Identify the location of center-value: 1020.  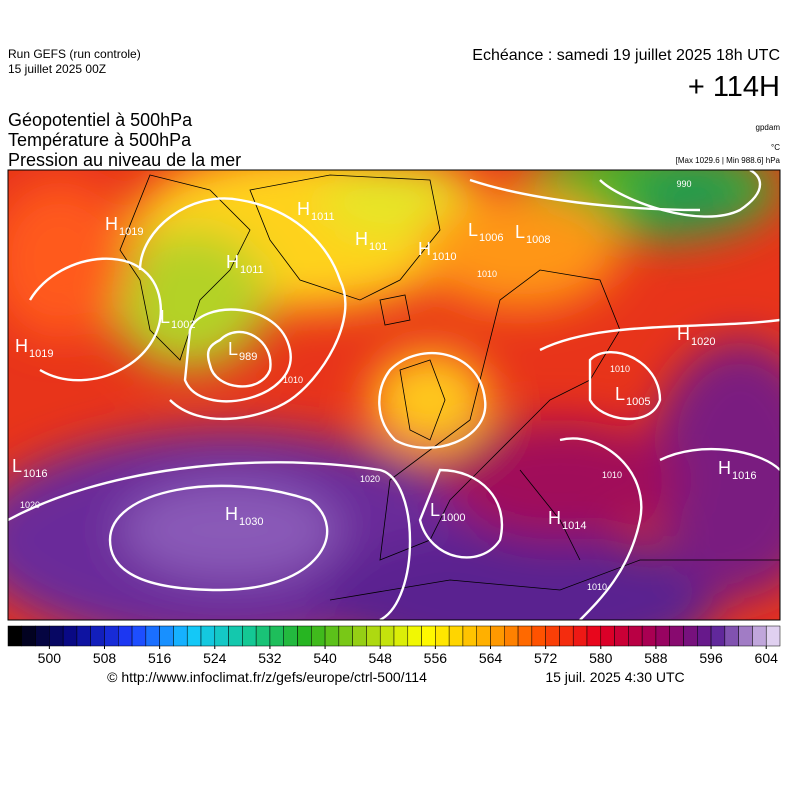
(703, 342).